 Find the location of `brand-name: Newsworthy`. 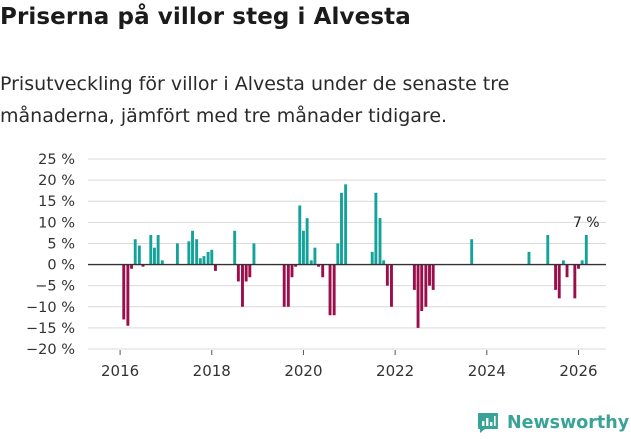

brand-name: Newsworthy is located at coordinates (568, 423).